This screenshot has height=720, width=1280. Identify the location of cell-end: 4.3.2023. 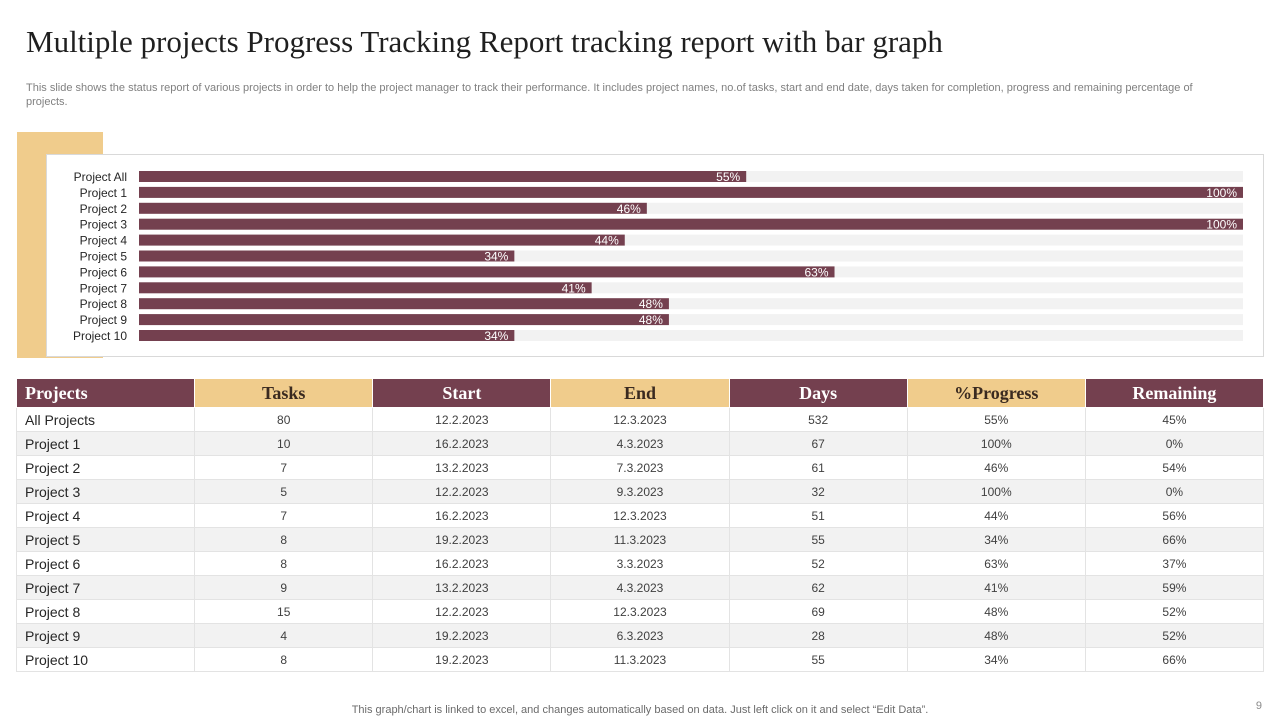
(640, 587).